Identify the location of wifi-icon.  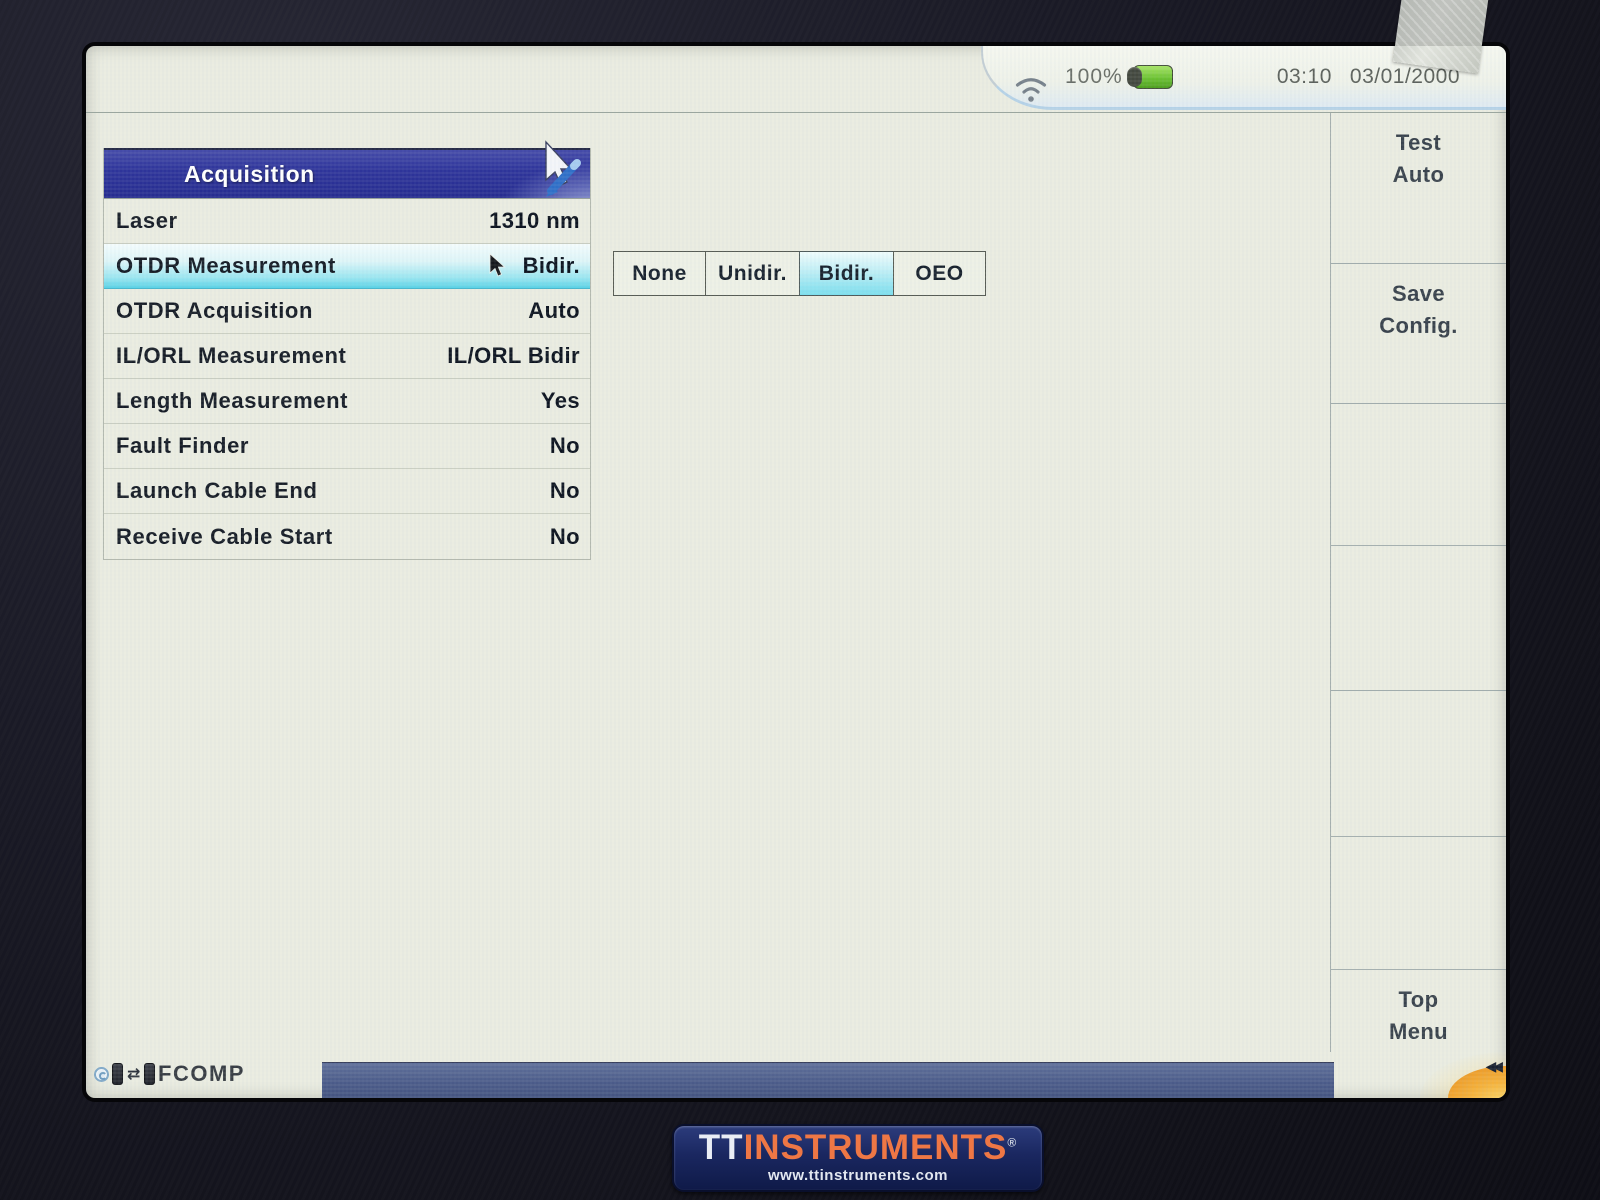
(1031, 90).